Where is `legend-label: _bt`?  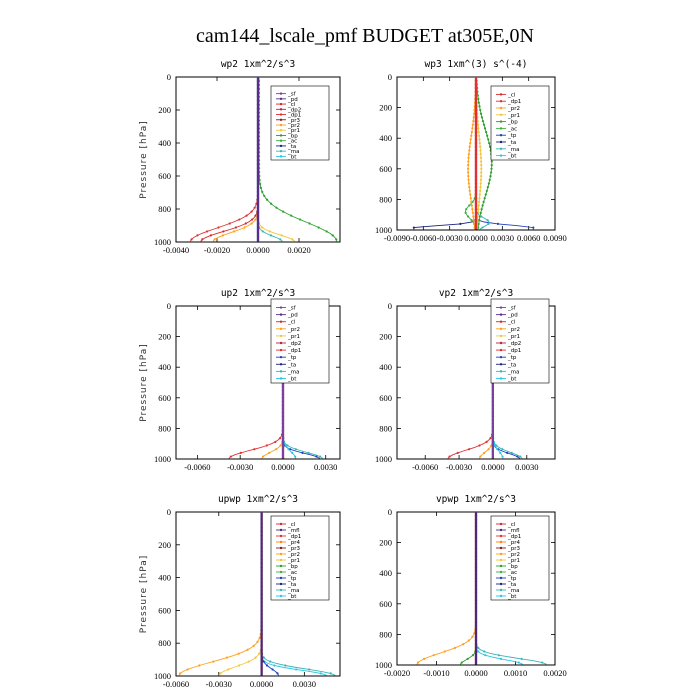
legend-label: _bt is located at coordinates (512, 379).